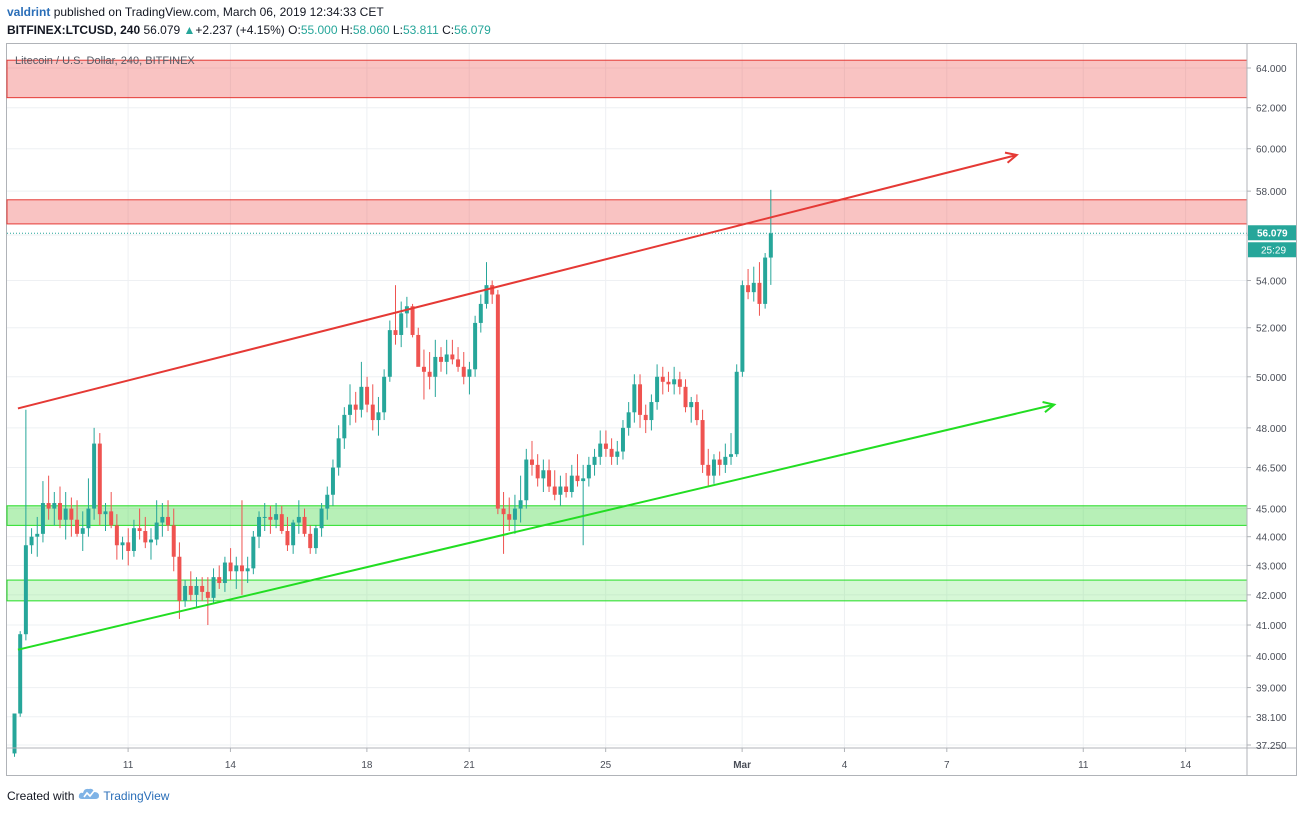  What do you see at coordinates (1271, 469) in the screenshot?
I see `y-tick-label: 46.500` at bounding box center [1271, 469].